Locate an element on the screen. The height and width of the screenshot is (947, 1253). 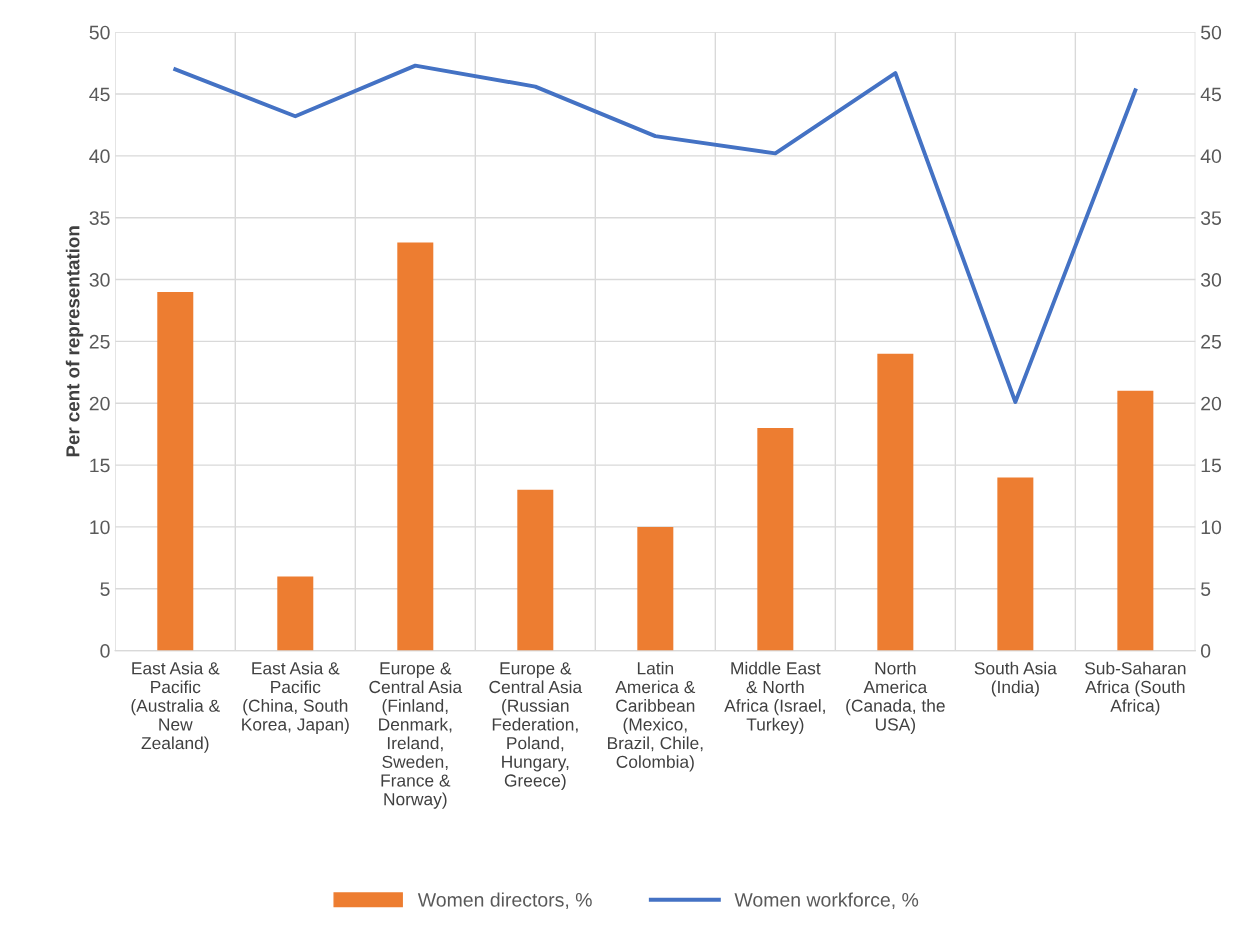
y-tick-label: 20 is located at coordinates (99, 403).